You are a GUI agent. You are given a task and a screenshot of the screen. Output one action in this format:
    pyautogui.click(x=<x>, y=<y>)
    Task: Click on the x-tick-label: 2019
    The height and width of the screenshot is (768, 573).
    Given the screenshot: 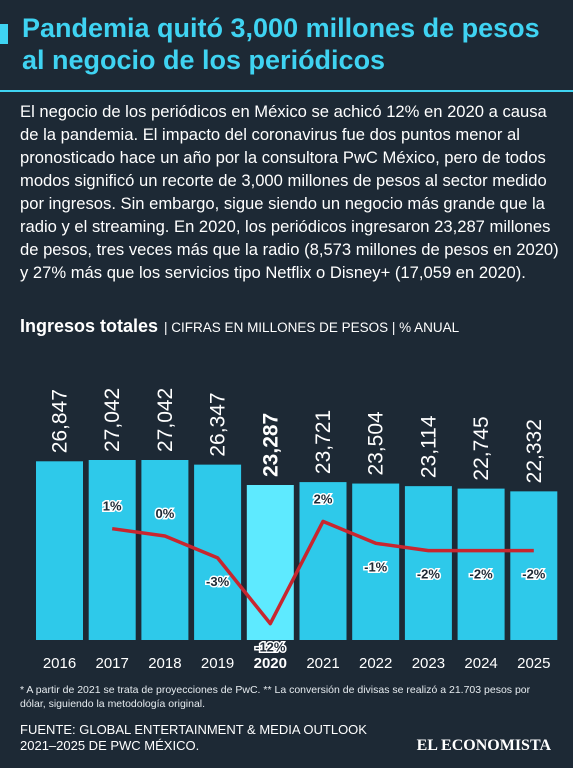 What is the action you would take?
    pyautogui.click(x=217, y=663)
    